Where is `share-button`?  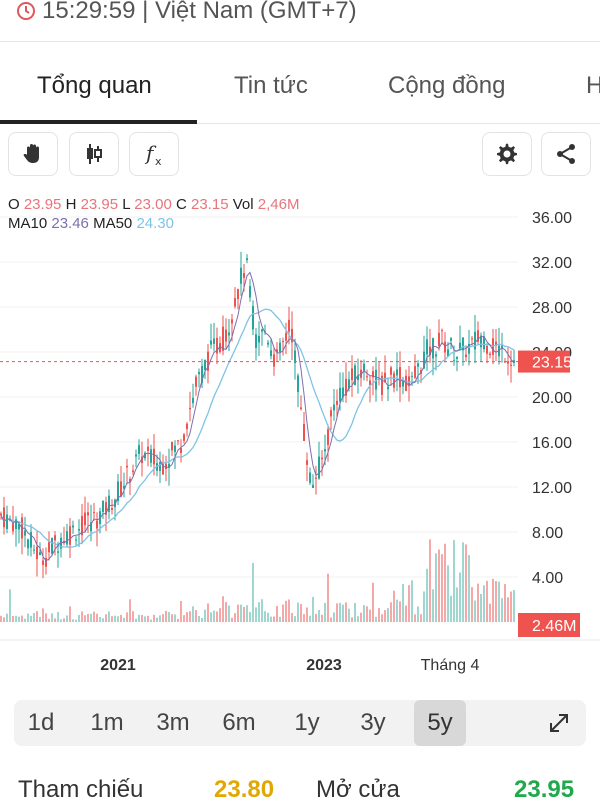 share-button is located at coordinates (566, 154).